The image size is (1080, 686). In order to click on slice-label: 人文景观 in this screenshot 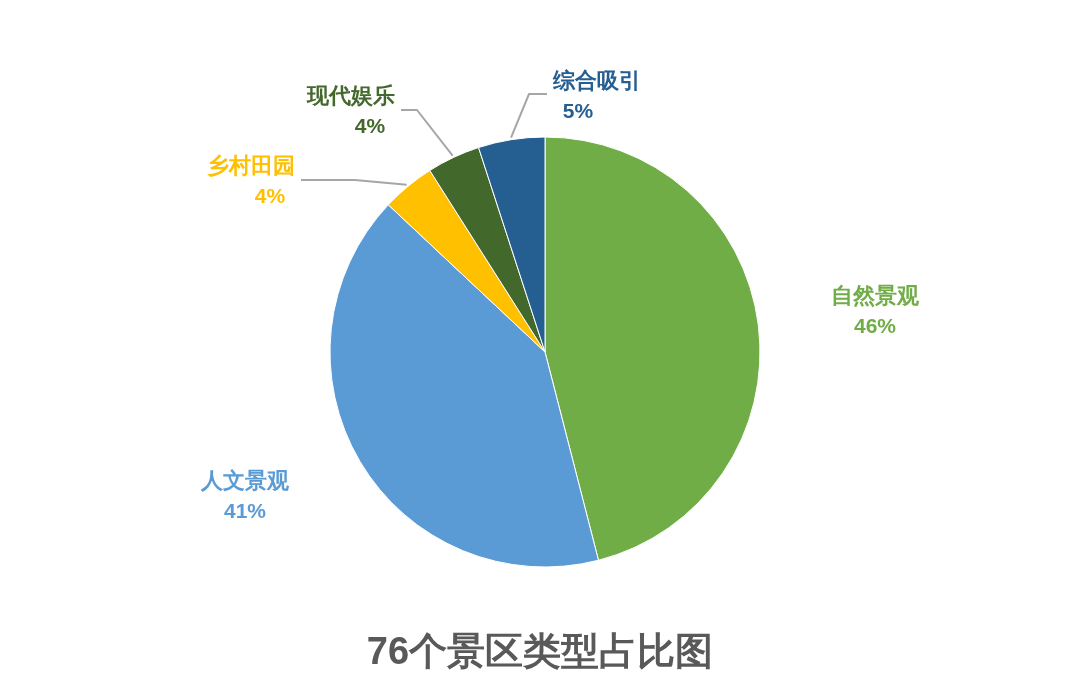, I will do `click(245, 480)`.